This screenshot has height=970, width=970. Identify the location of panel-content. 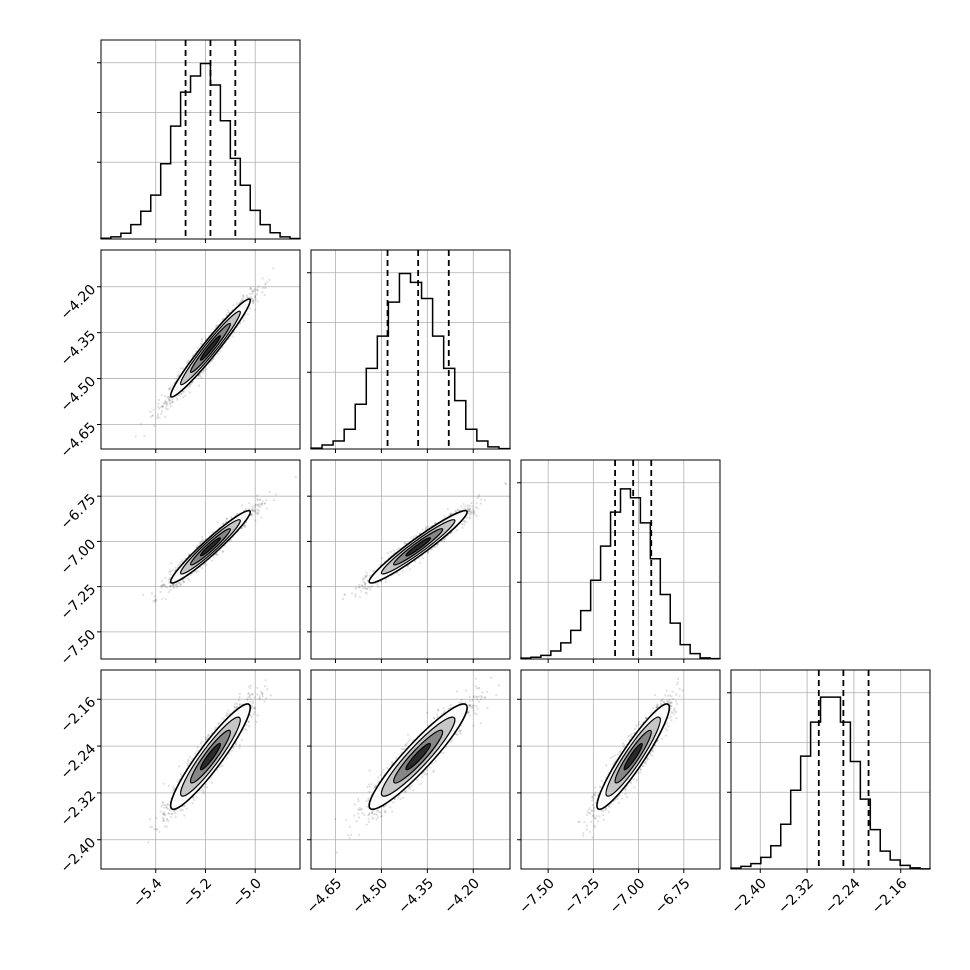
(204, 352).